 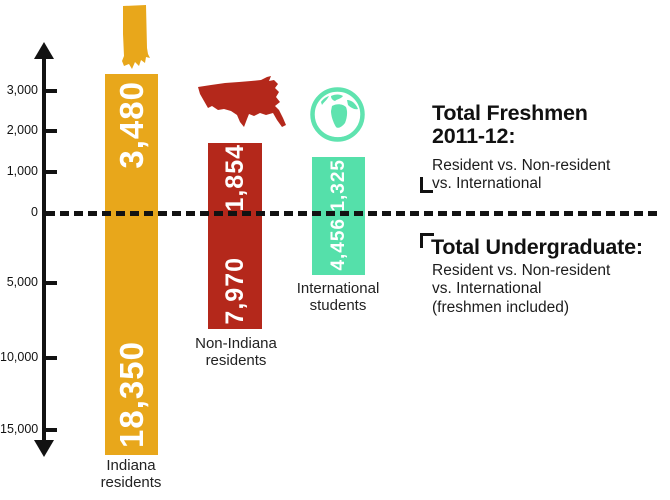 I want to click on undergraduate-body-line3: (freshmen included), so click(x=500, y=307).